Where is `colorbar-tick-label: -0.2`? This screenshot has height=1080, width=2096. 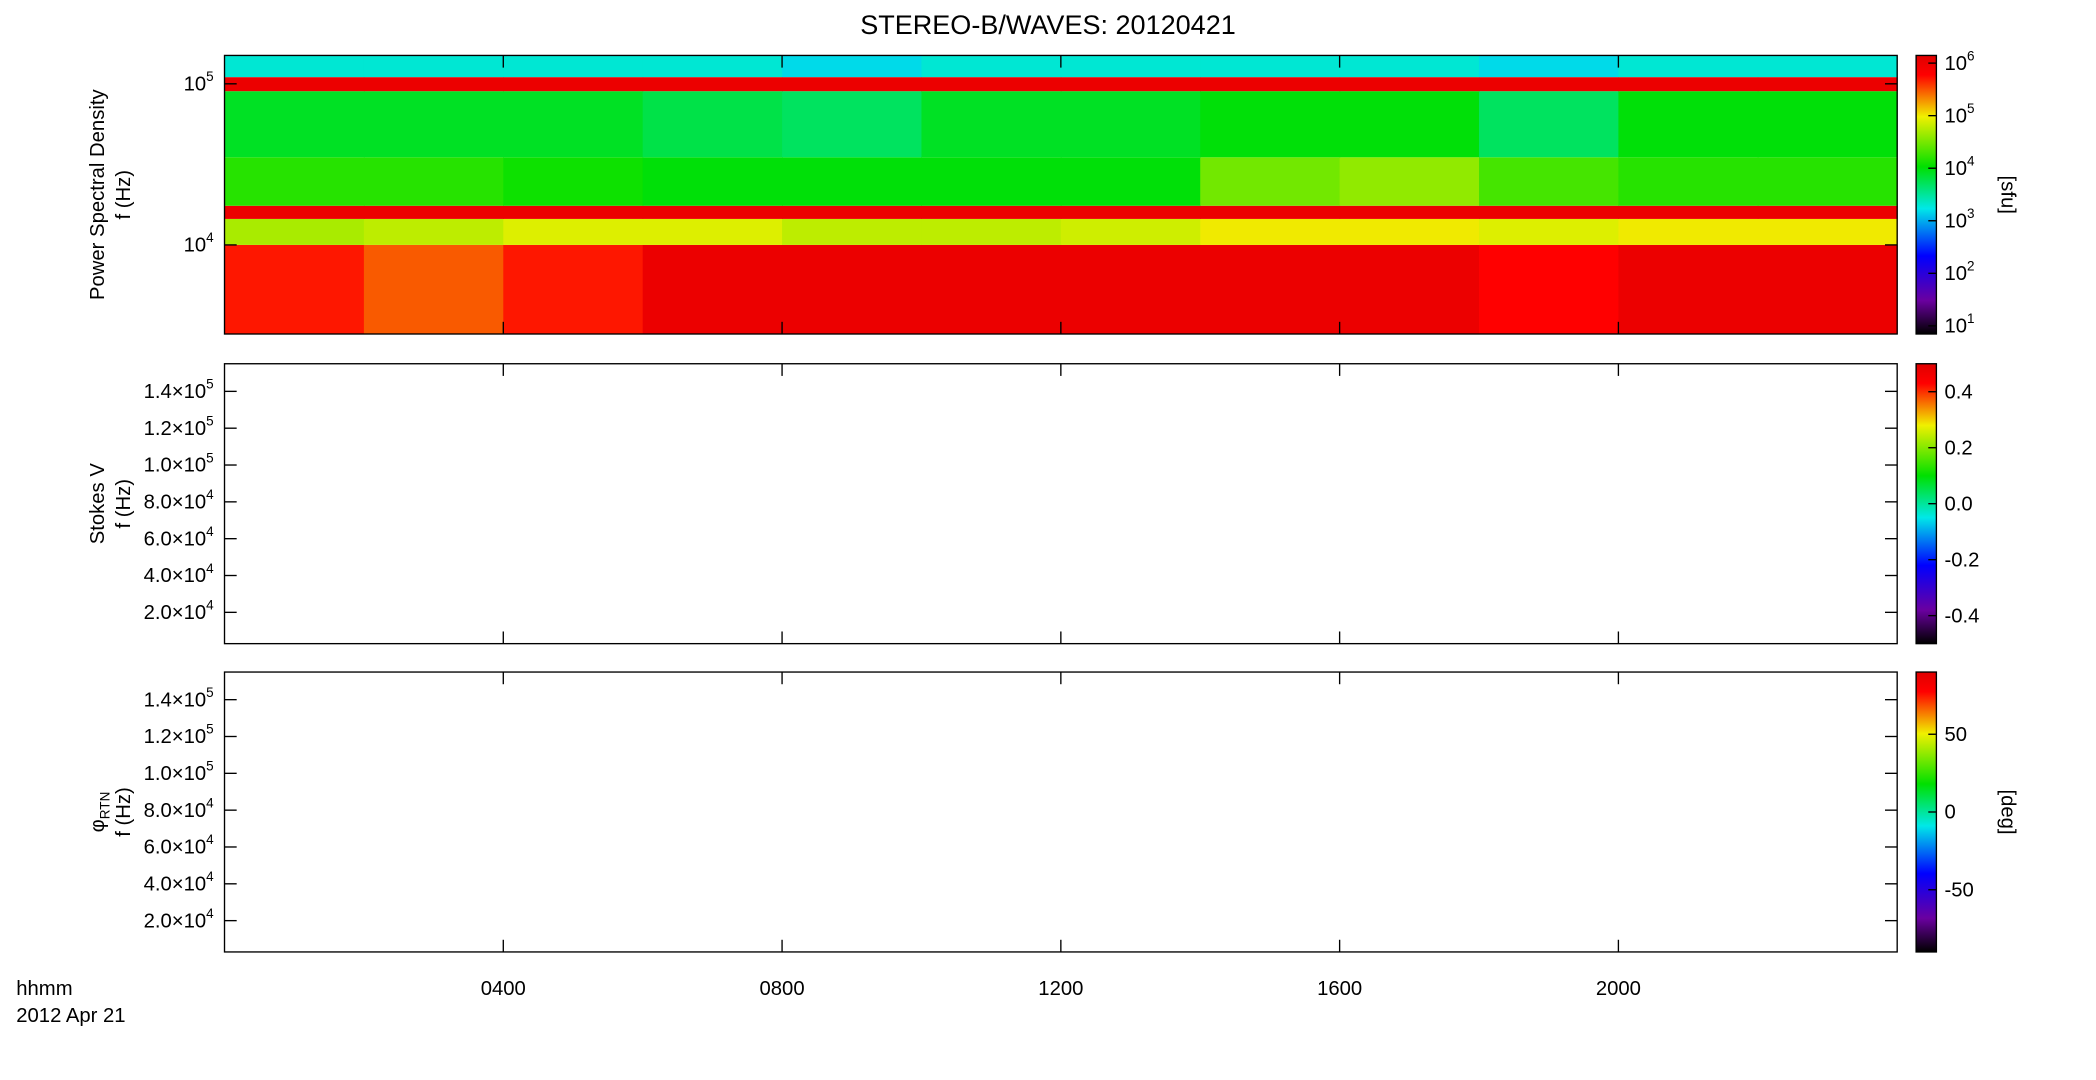 colorbar-tick-label: -0.2 is located at coordinates (1962, 560).